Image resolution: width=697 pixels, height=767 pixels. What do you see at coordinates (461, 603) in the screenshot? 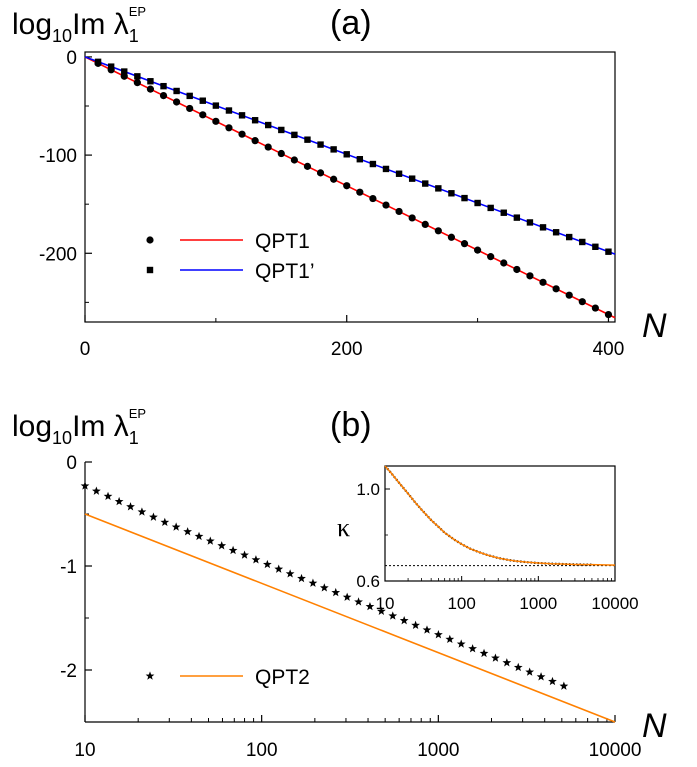
I see `inset-x-tick-label: 100` at bounding box center [461, 603].